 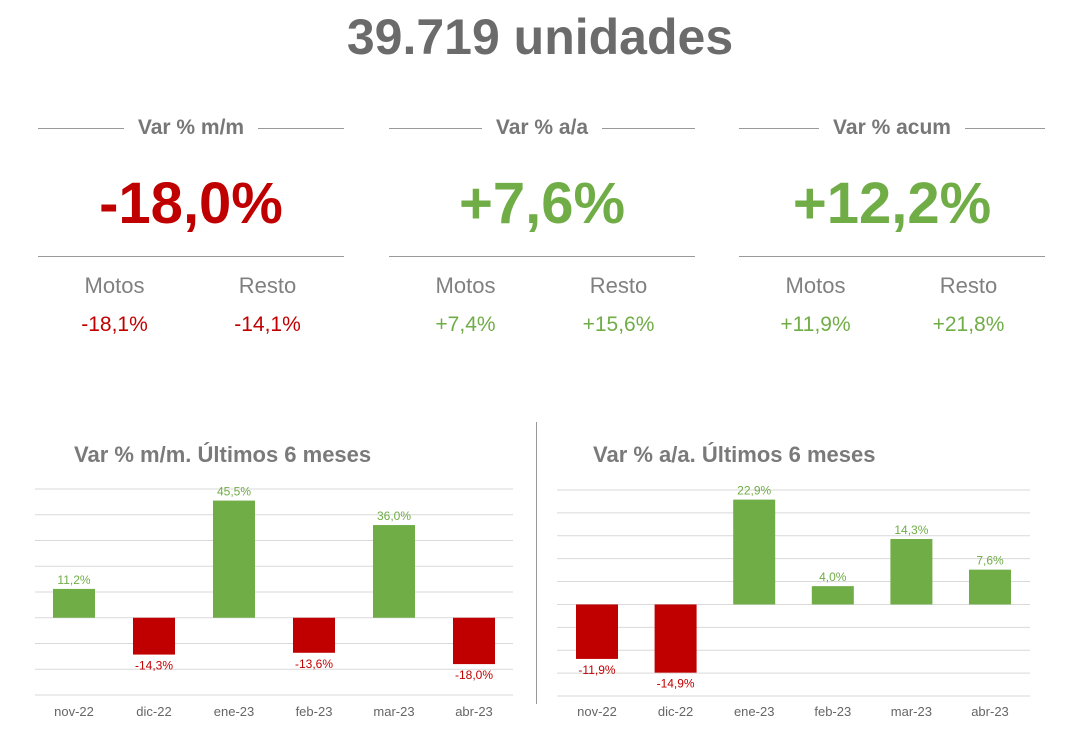 I want to click on kpi-value: +7,6%, so click(x=542, y=203).